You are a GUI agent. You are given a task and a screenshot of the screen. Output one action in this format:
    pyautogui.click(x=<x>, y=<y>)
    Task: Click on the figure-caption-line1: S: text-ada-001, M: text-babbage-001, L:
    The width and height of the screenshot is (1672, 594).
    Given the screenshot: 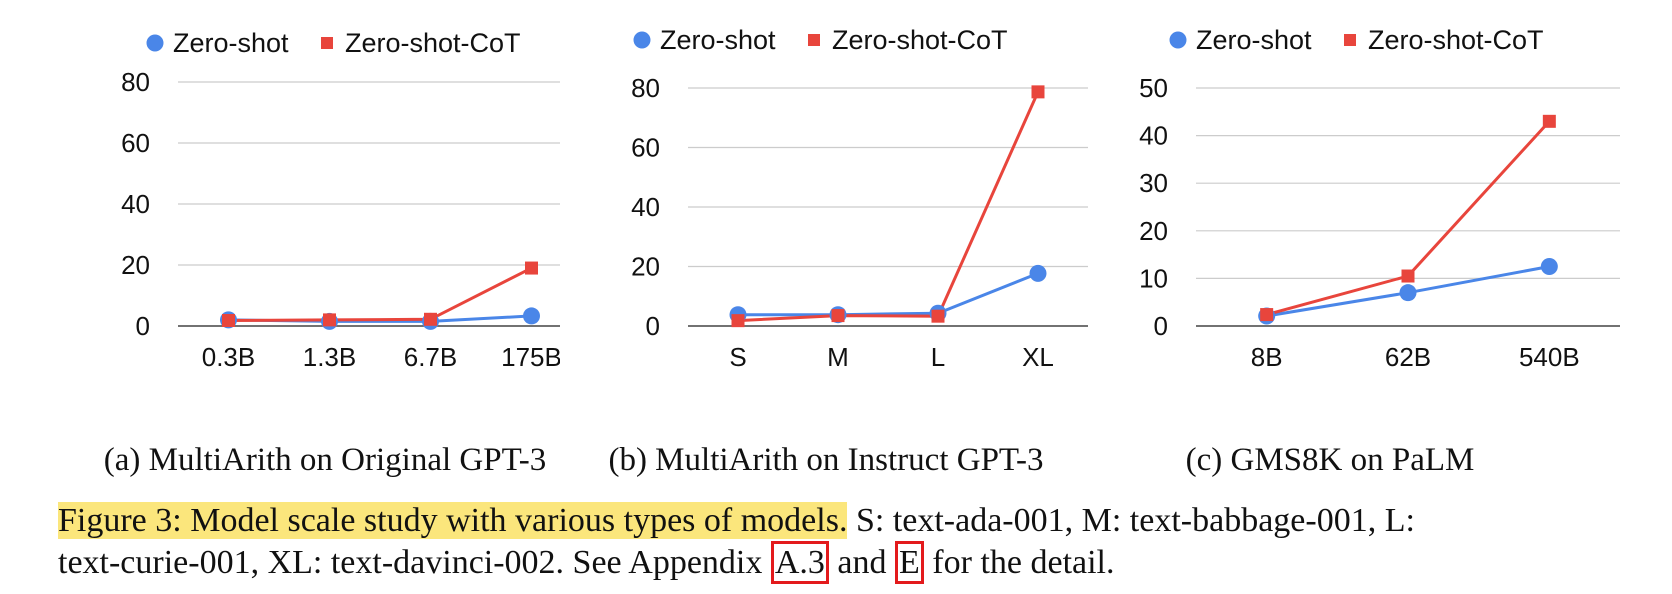 What is the action you would take?
    pyautogui.click(x=1131, y=520)
    